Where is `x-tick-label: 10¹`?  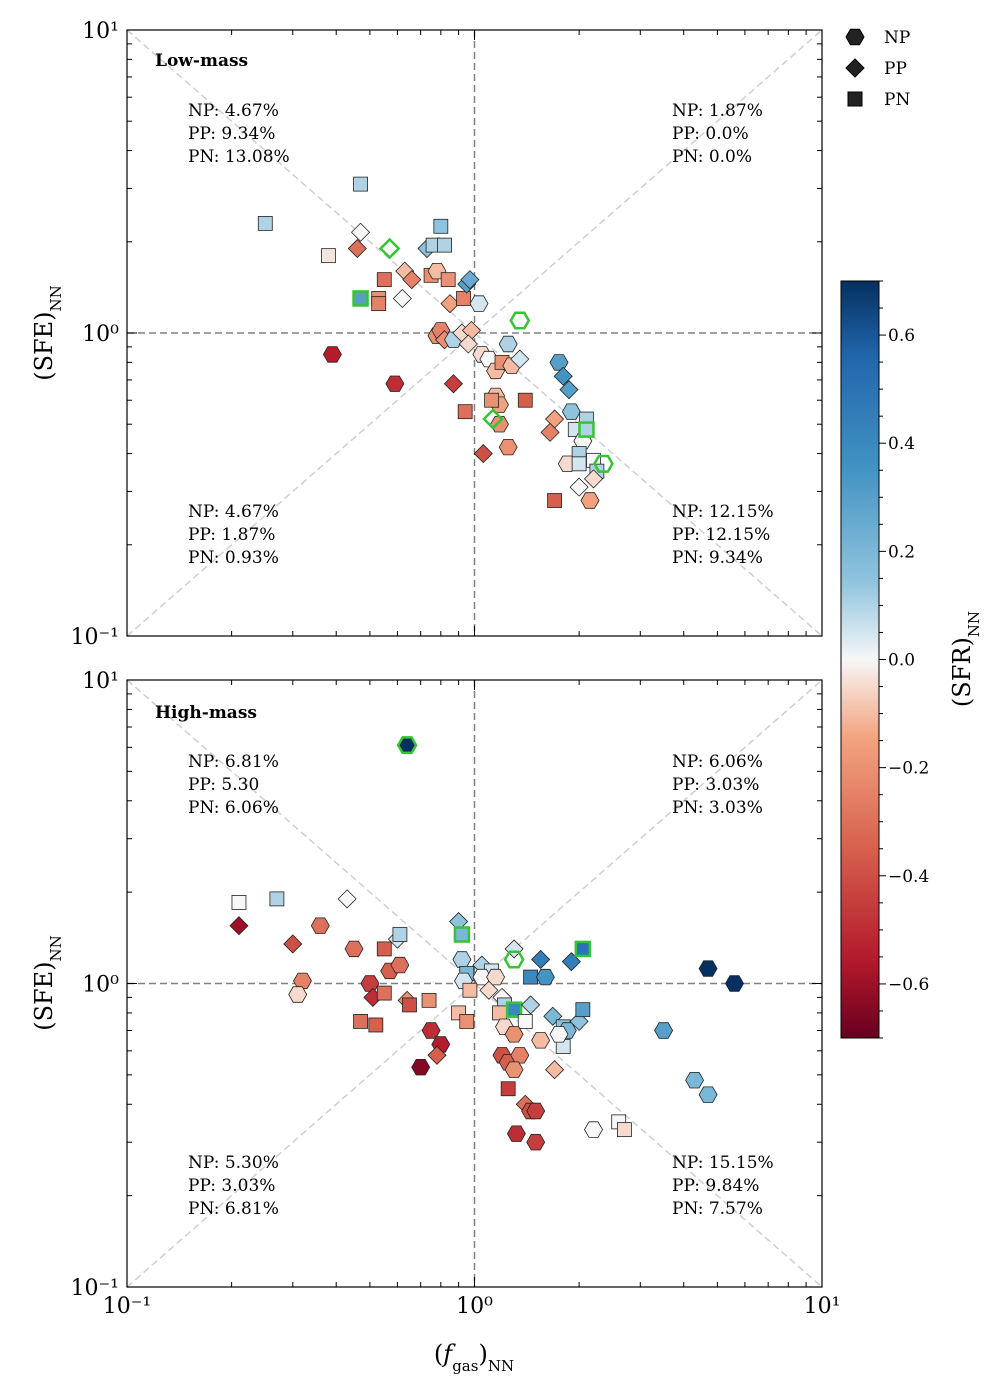 x-tick-label: 10¹ is located at coordinates (822, 1306).